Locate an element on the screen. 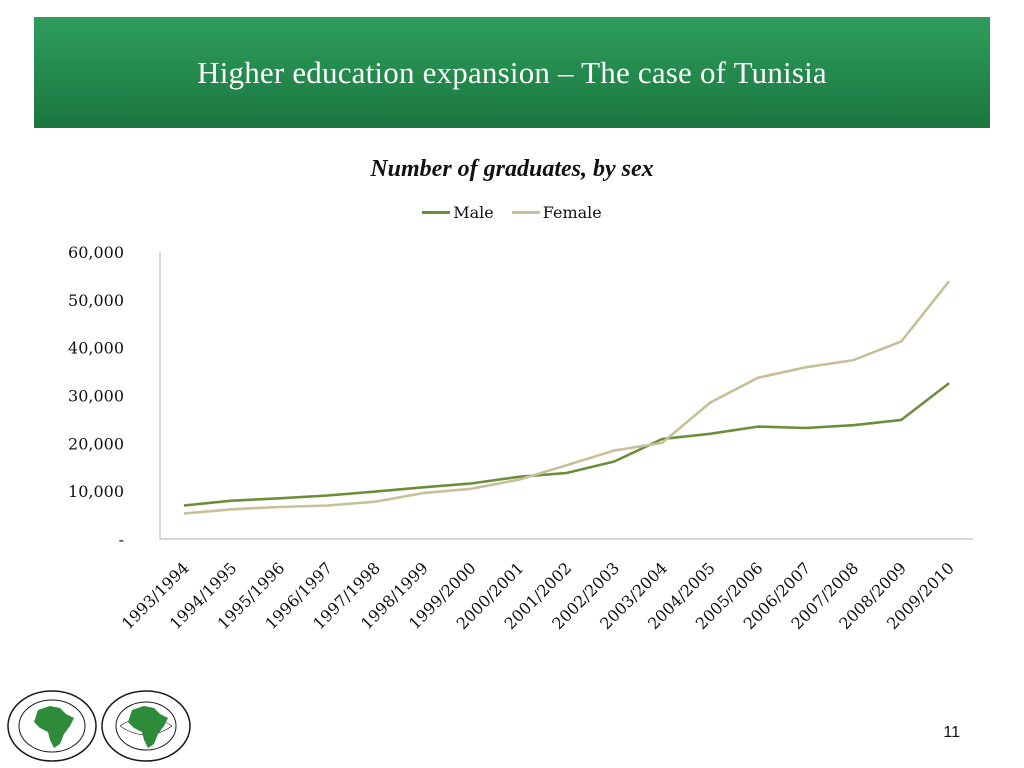 This screenshot has height=768, width=1024. y-tick-label: 60,000 is located at coordinates (96, 252).